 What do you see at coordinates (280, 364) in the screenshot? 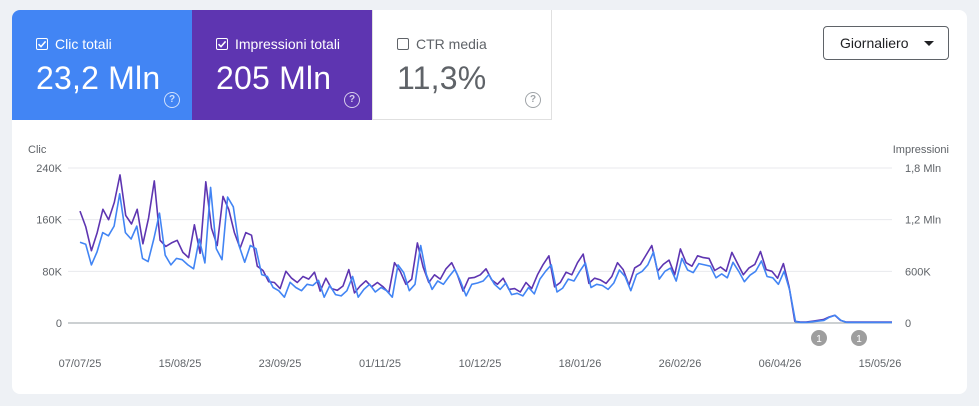
I see `x-tick-label: 23/09/25` at bounding box center [280, 364].